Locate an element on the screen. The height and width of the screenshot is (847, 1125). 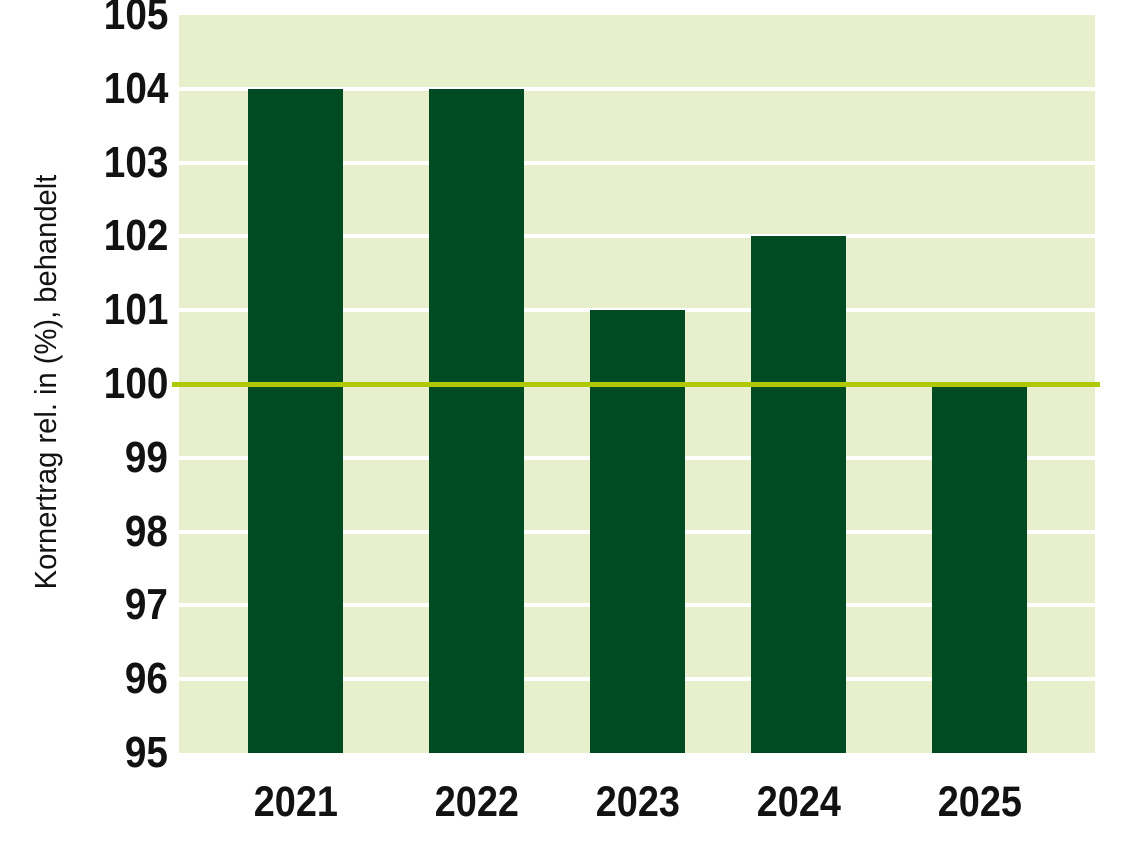
x-tick-label-2025: 2025 is located at coordinates (979, 802).